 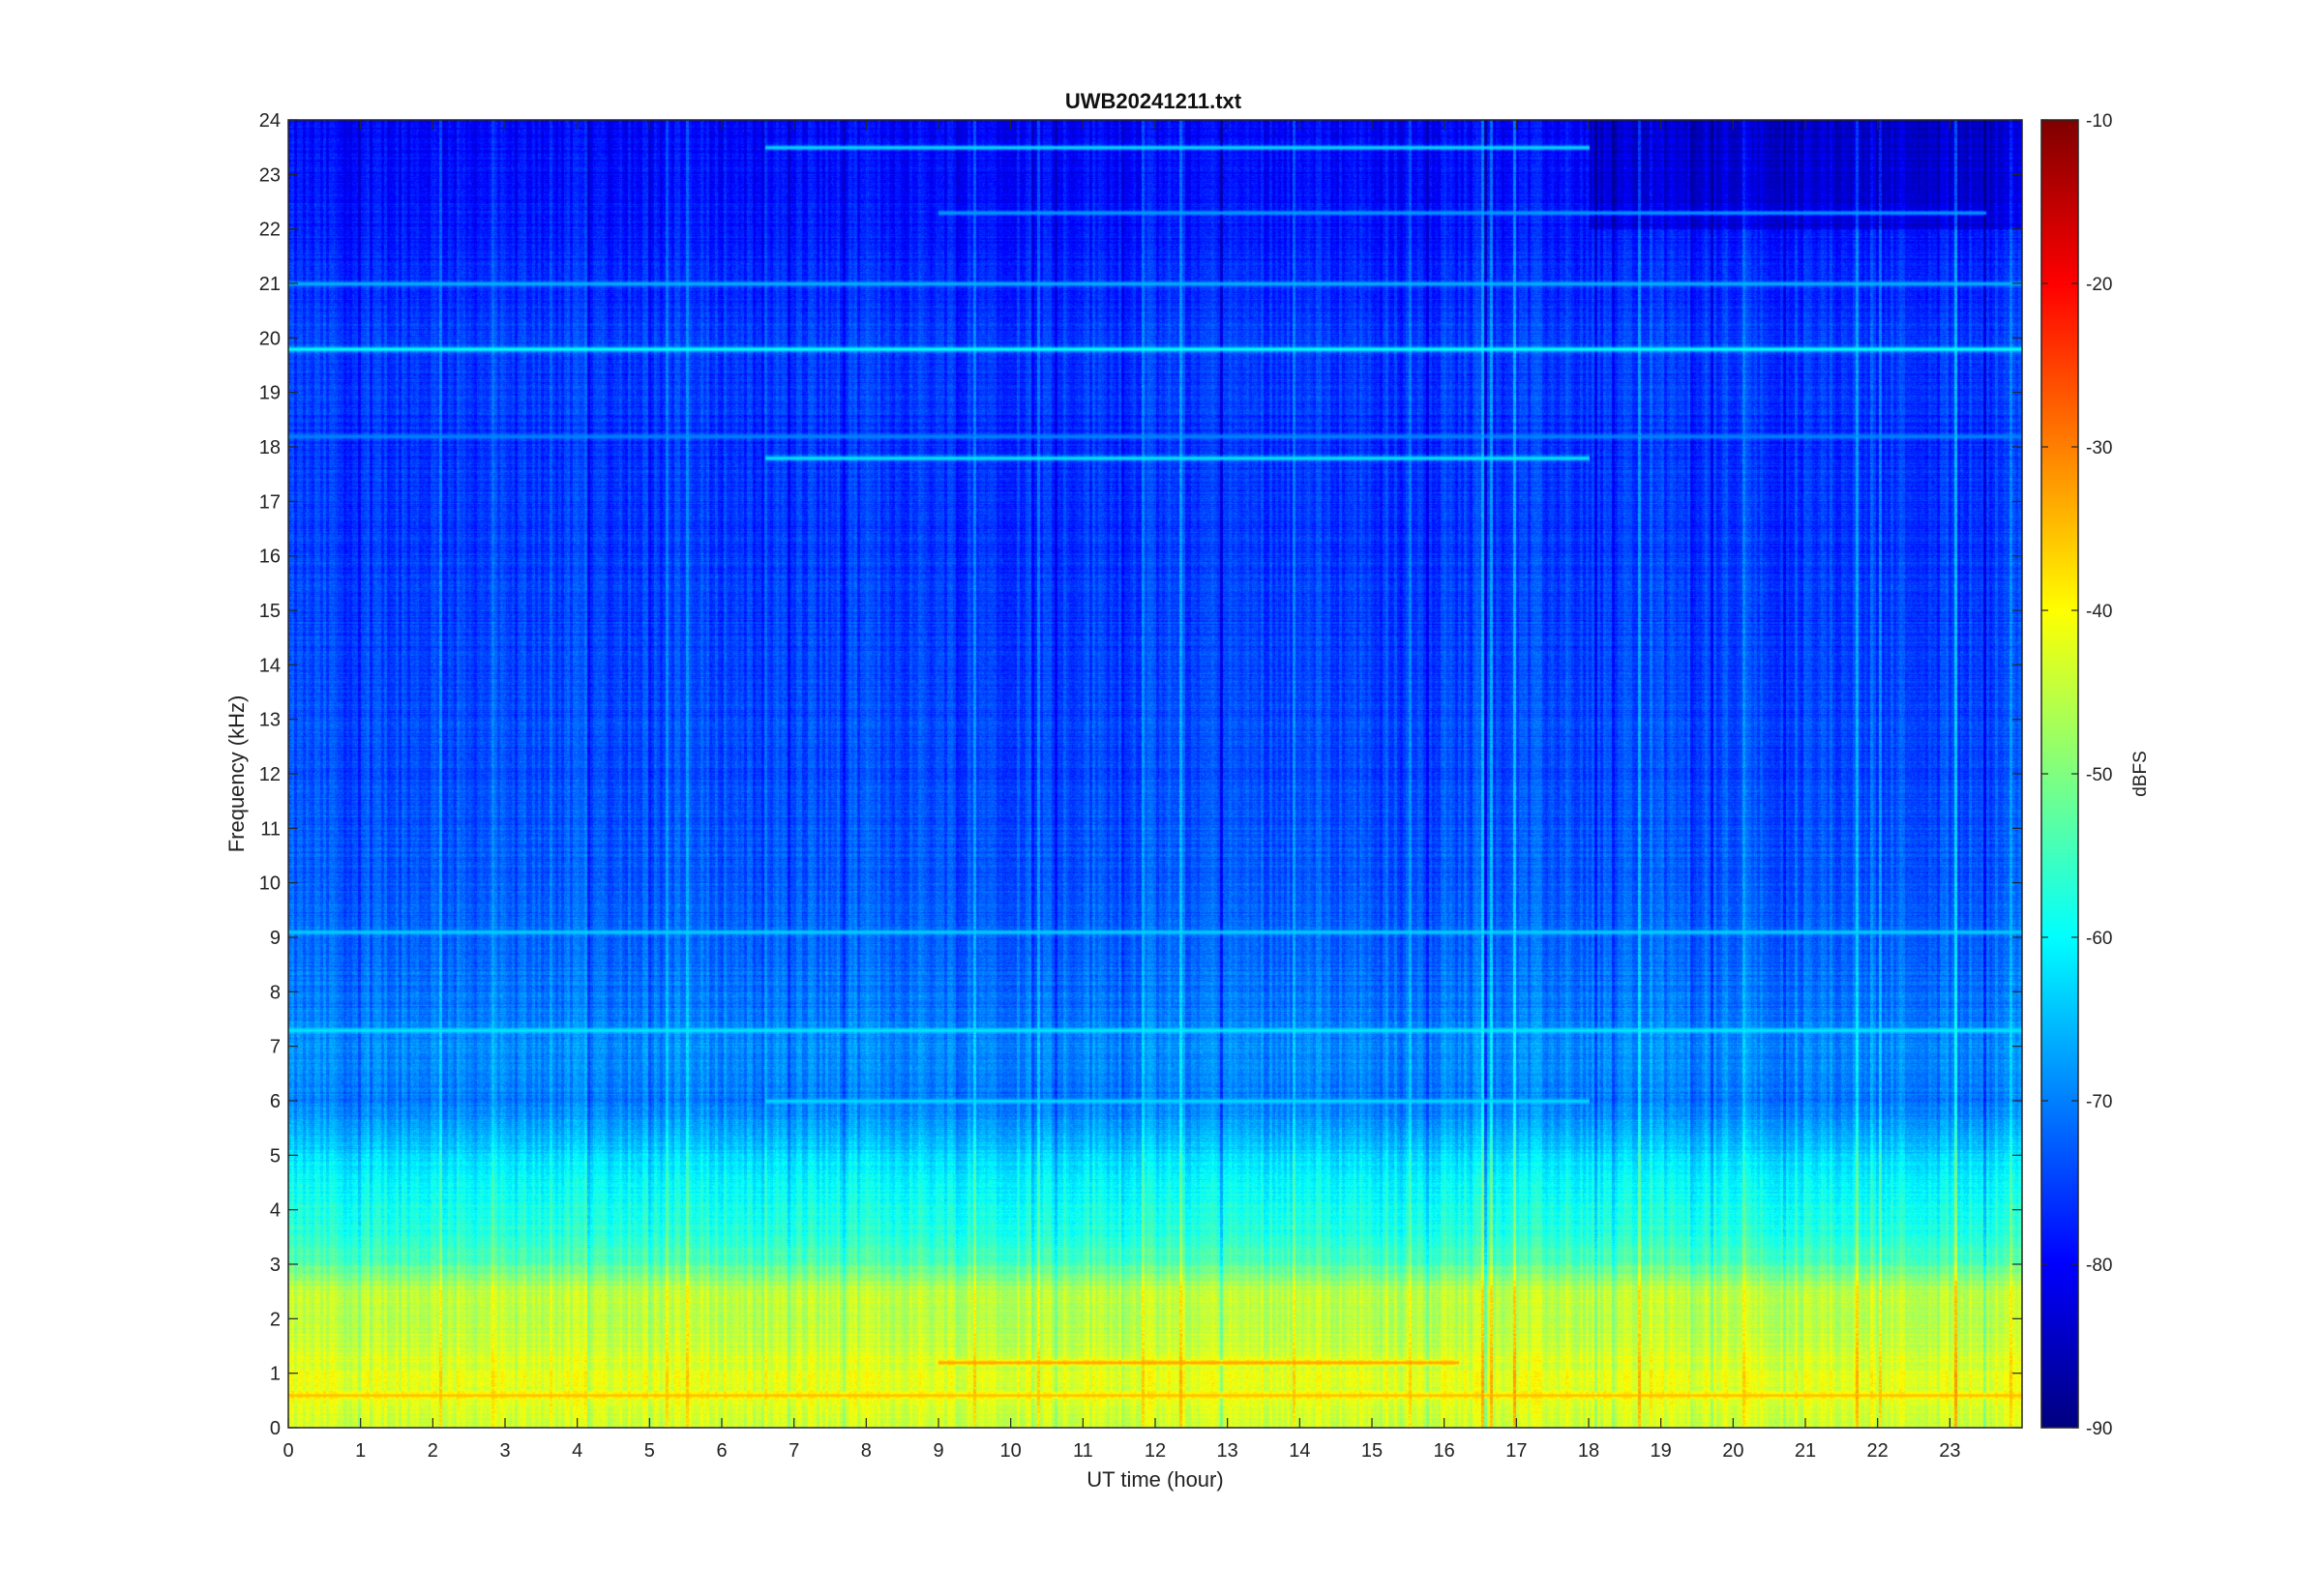 I want to click on y-tick-label: 7, so click(x=275, y=1047).